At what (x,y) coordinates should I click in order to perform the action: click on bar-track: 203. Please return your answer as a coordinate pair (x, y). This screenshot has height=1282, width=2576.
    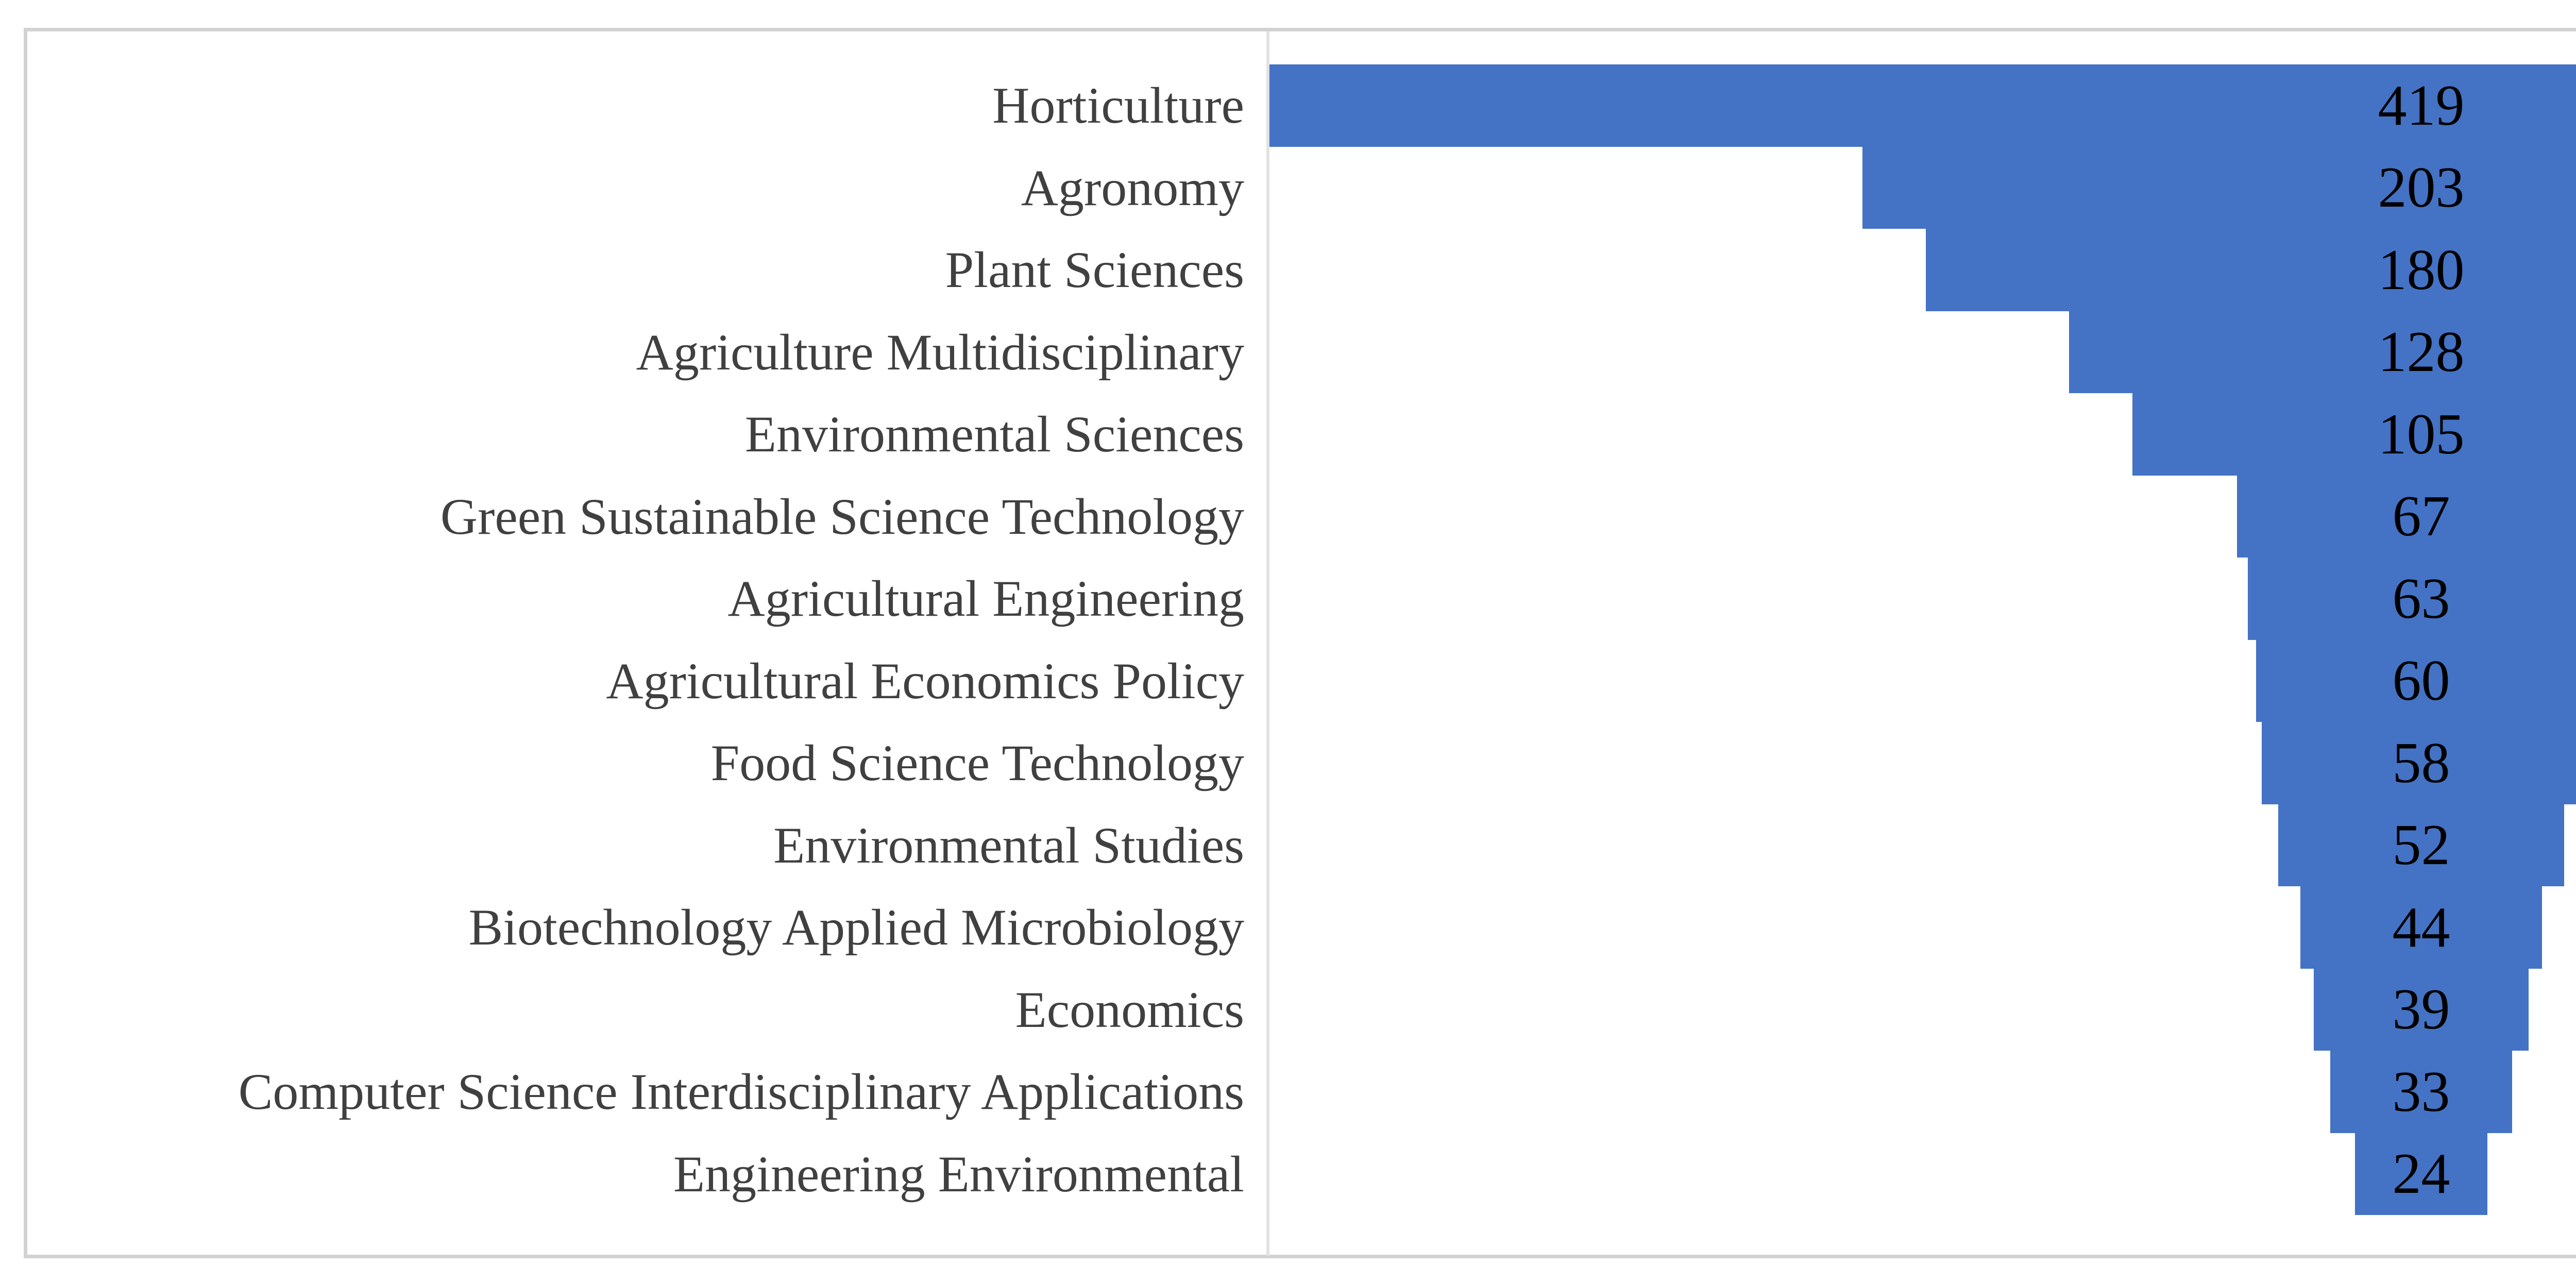
    Looking at the image, I should click on (1922, 187).